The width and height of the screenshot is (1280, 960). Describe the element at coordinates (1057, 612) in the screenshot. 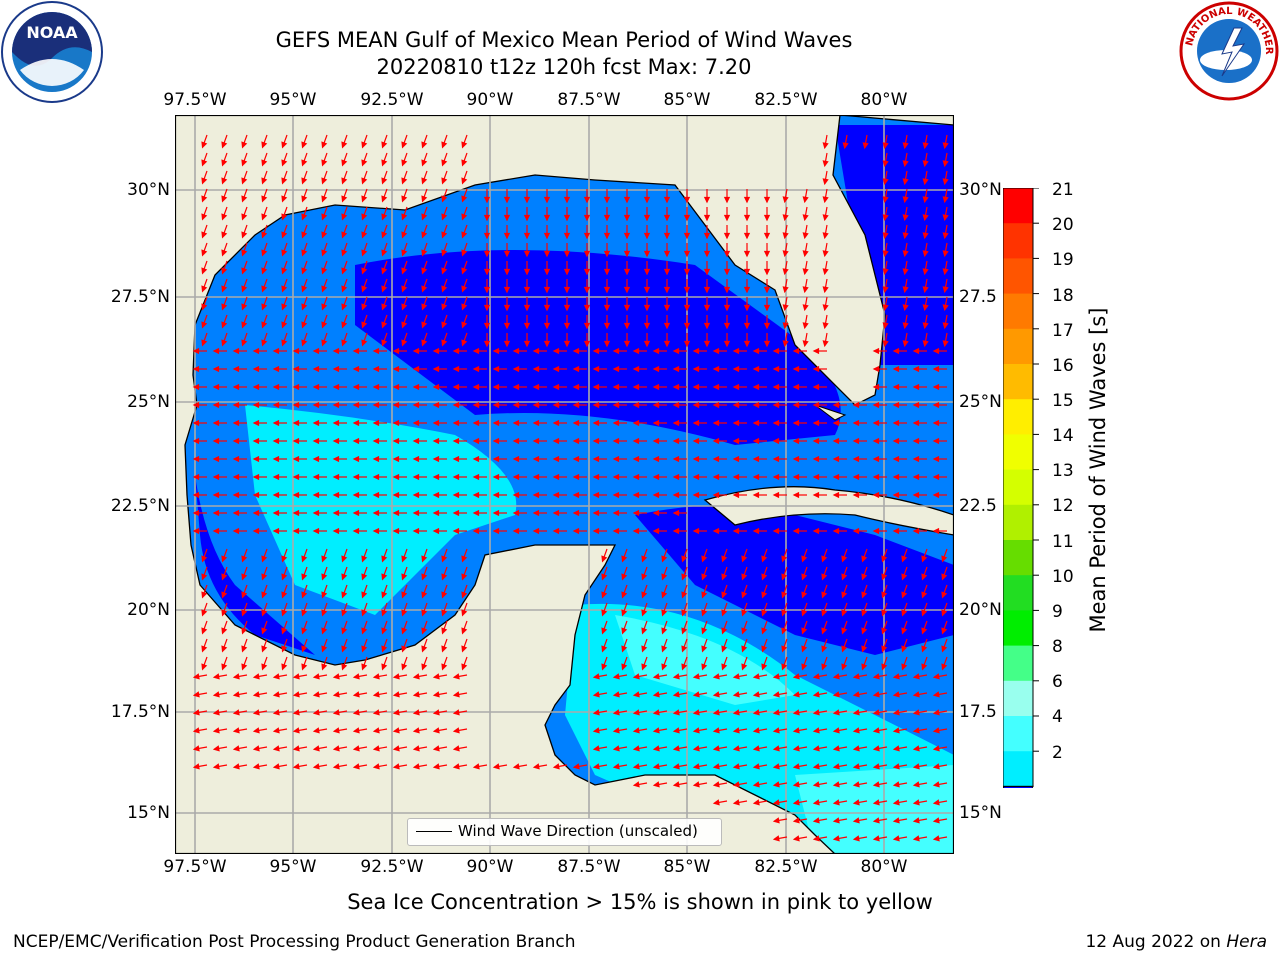

I see `colorbar-tick-label: 9` at that location.